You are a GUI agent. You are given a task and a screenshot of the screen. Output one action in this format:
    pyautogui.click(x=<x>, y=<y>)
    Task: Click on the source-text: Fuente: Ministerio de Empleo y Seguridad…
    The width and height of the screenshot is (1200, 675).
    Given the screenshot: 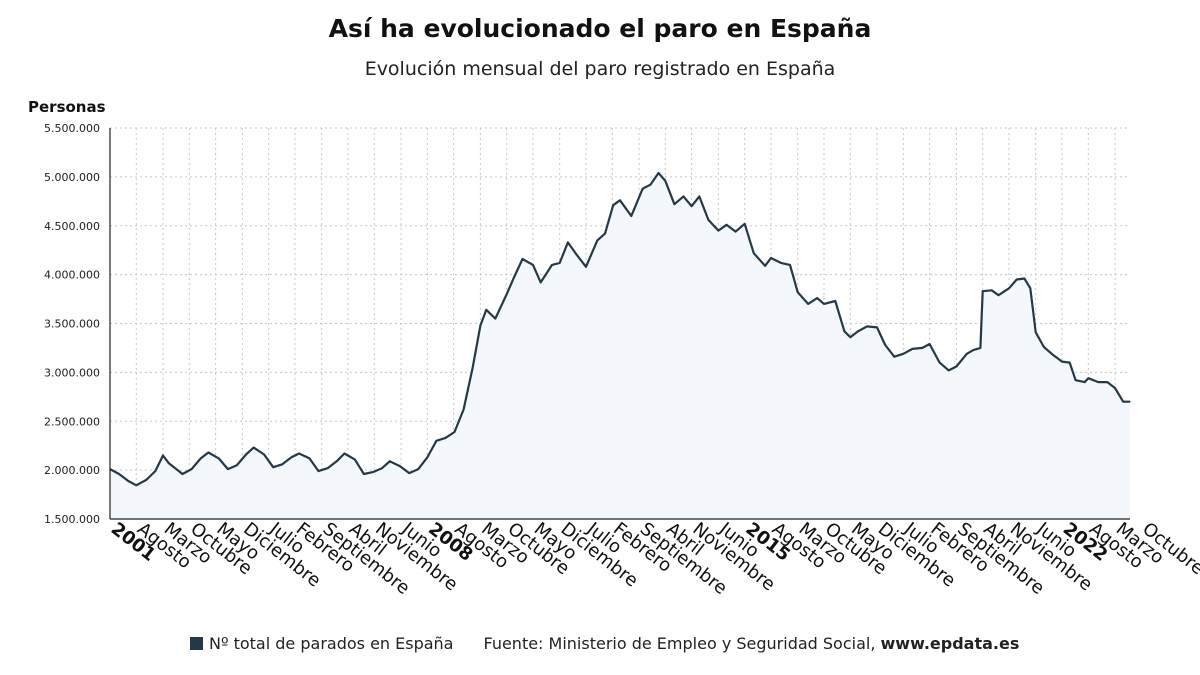 What is the action you would take?
    pyautogui.click(x=679, y=643)
    